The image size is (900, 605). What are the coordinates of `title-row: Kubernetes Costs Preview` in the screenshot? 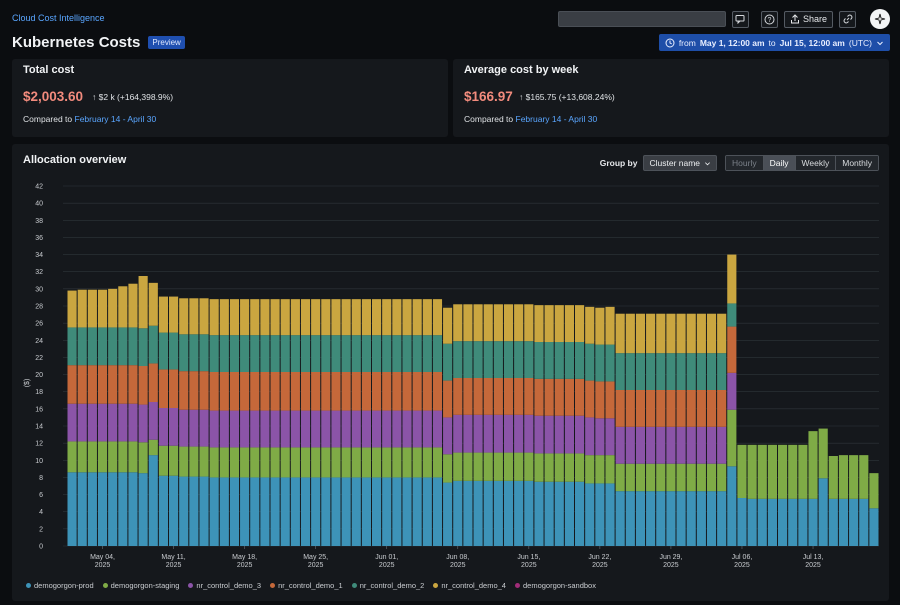 It's located at (98, 42).